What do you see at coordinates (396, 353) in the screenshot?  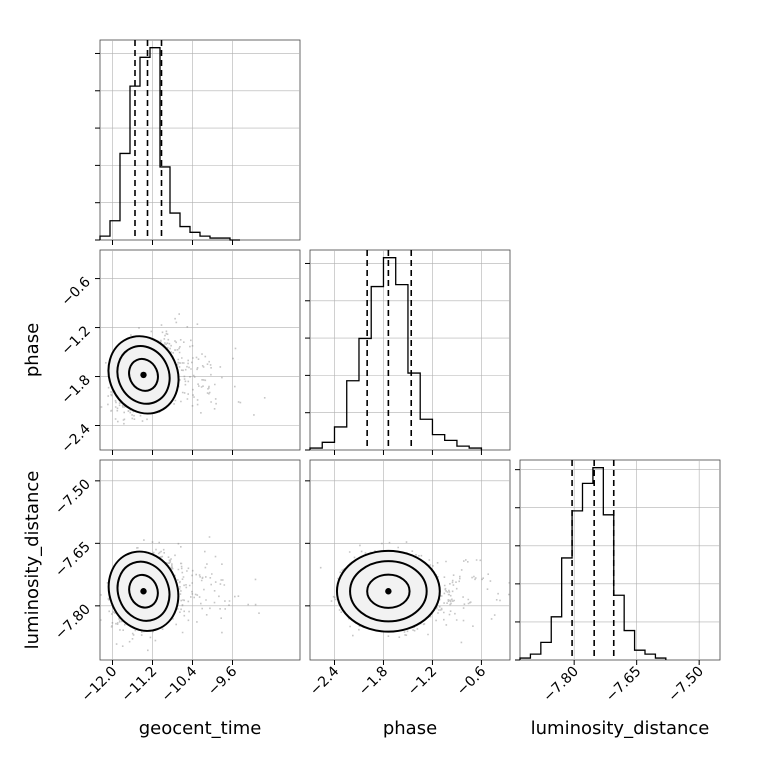 I see `hist-phase-steps` at bounding box center [396, 353].